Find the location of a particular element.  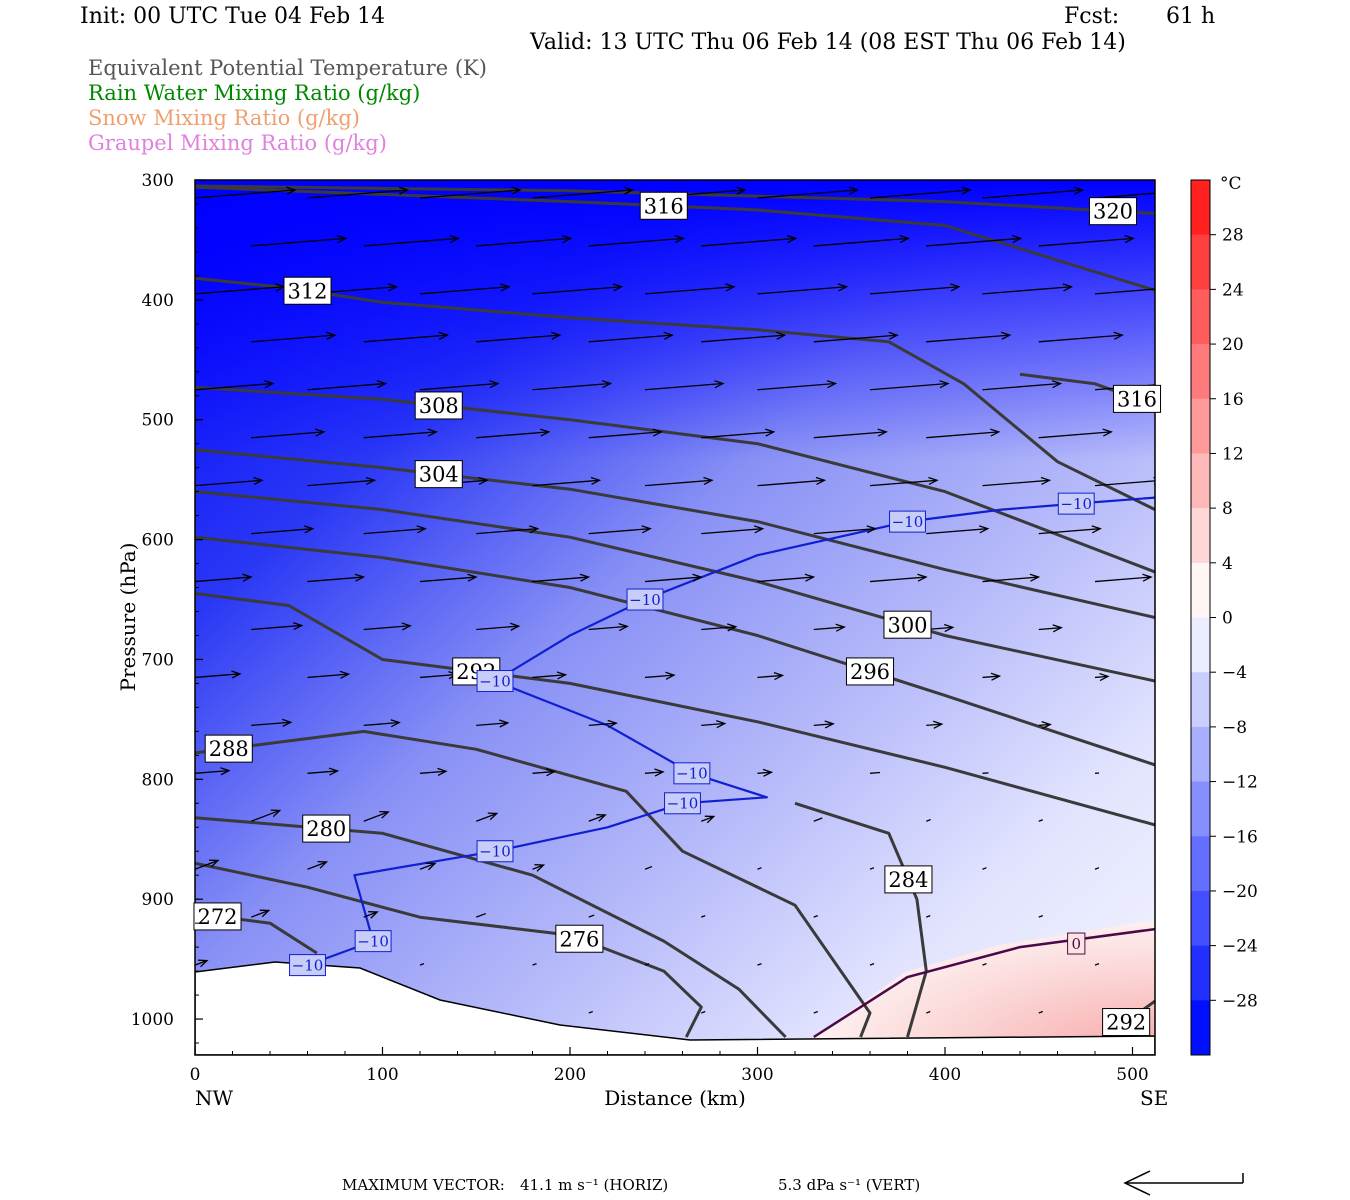

x-tick-label: 0 is located at coordinates (195, 1075).